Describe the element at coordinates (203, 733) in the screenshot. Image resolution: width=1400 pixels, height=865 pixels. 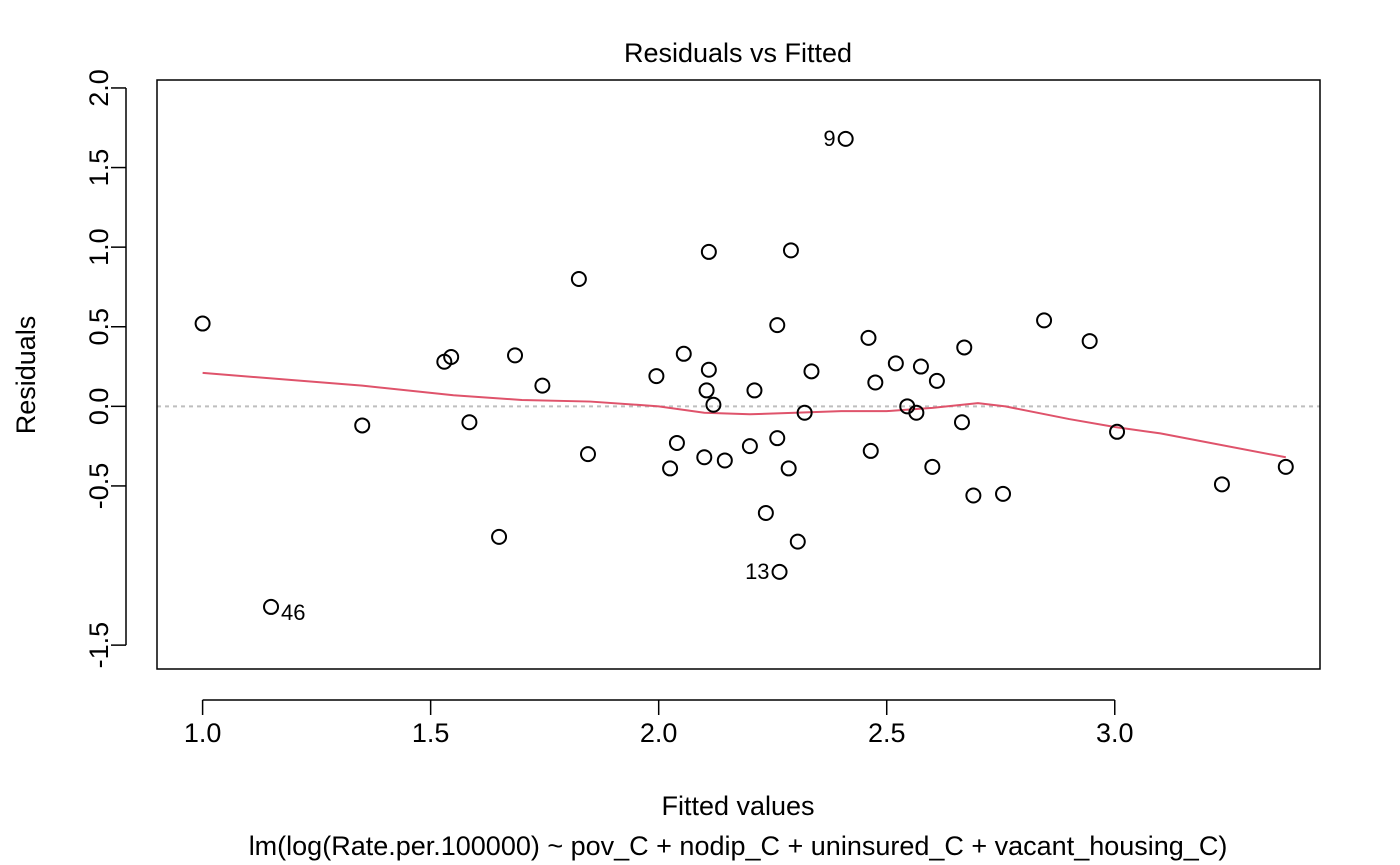
I see `x-tick-label: 1.0` at that location.